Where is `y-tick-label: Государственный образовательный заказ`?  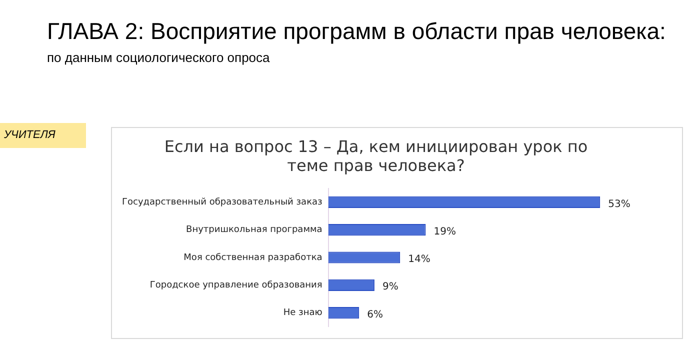 y-tick-label: Государственный образовательный заказ is located at coordinates (222, 203).